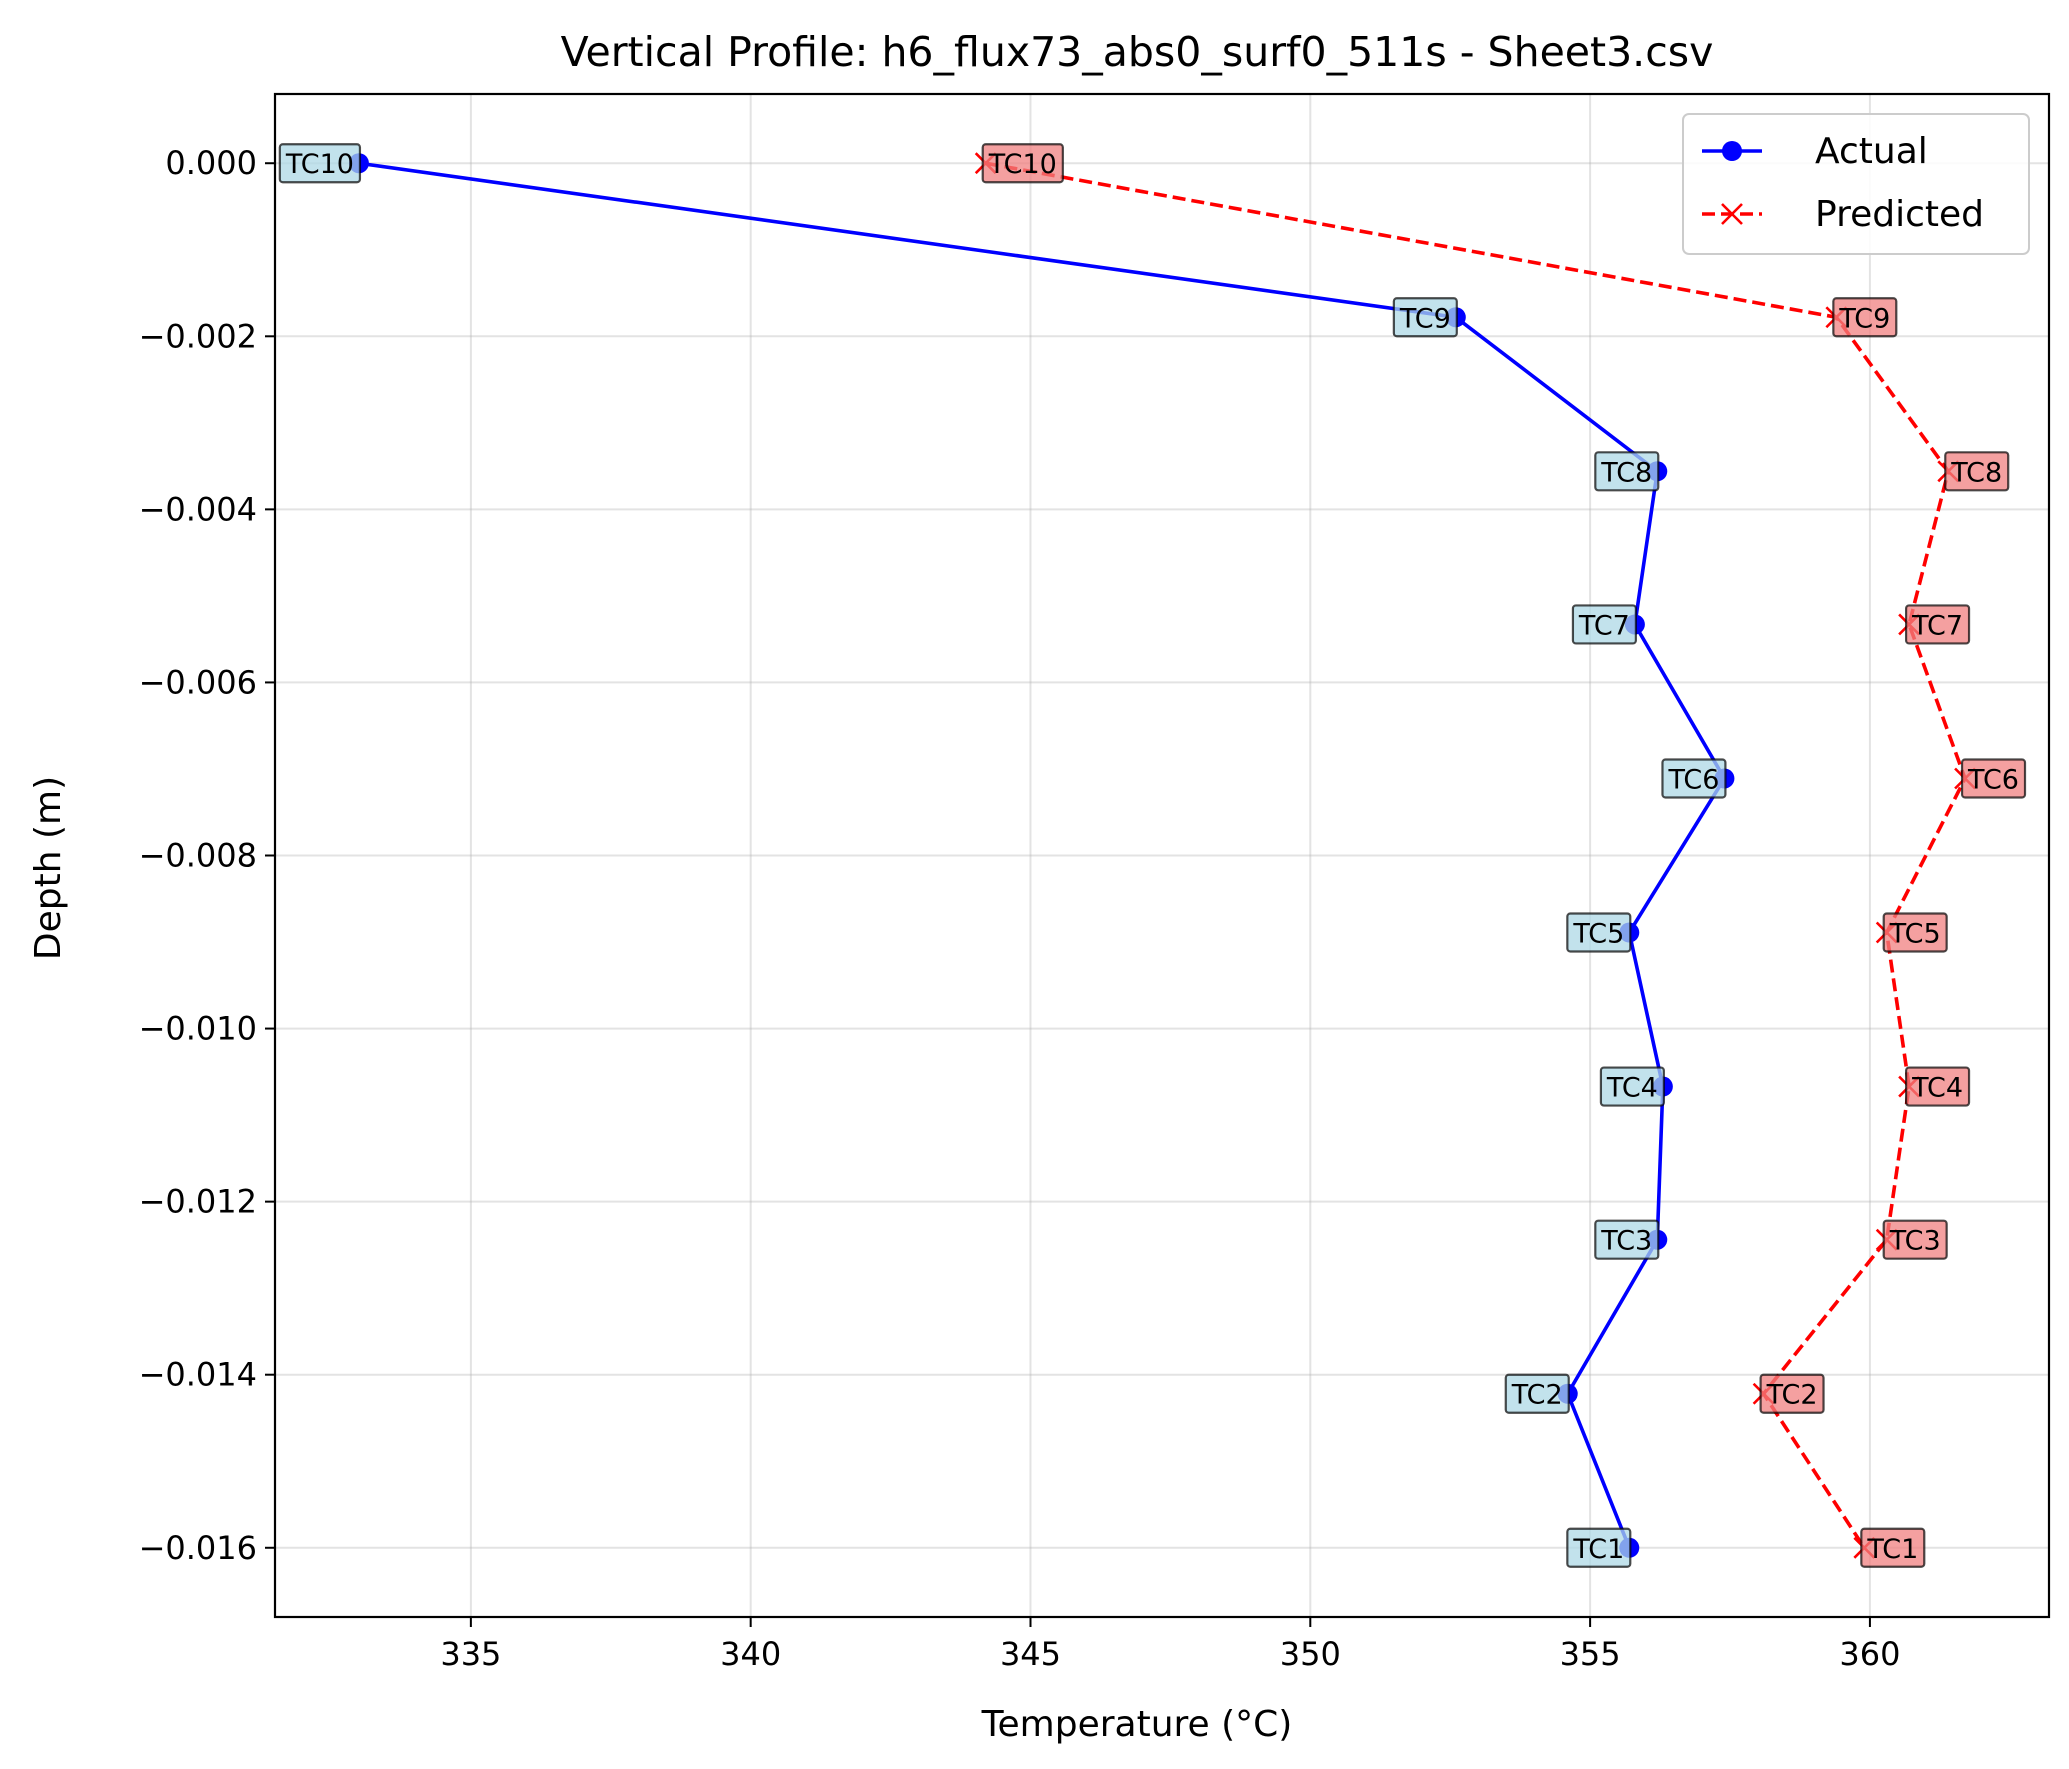  Describe the element at coordinates (198, 856) in the screenshot. I see `y-tick-label: −0.008` at that location.